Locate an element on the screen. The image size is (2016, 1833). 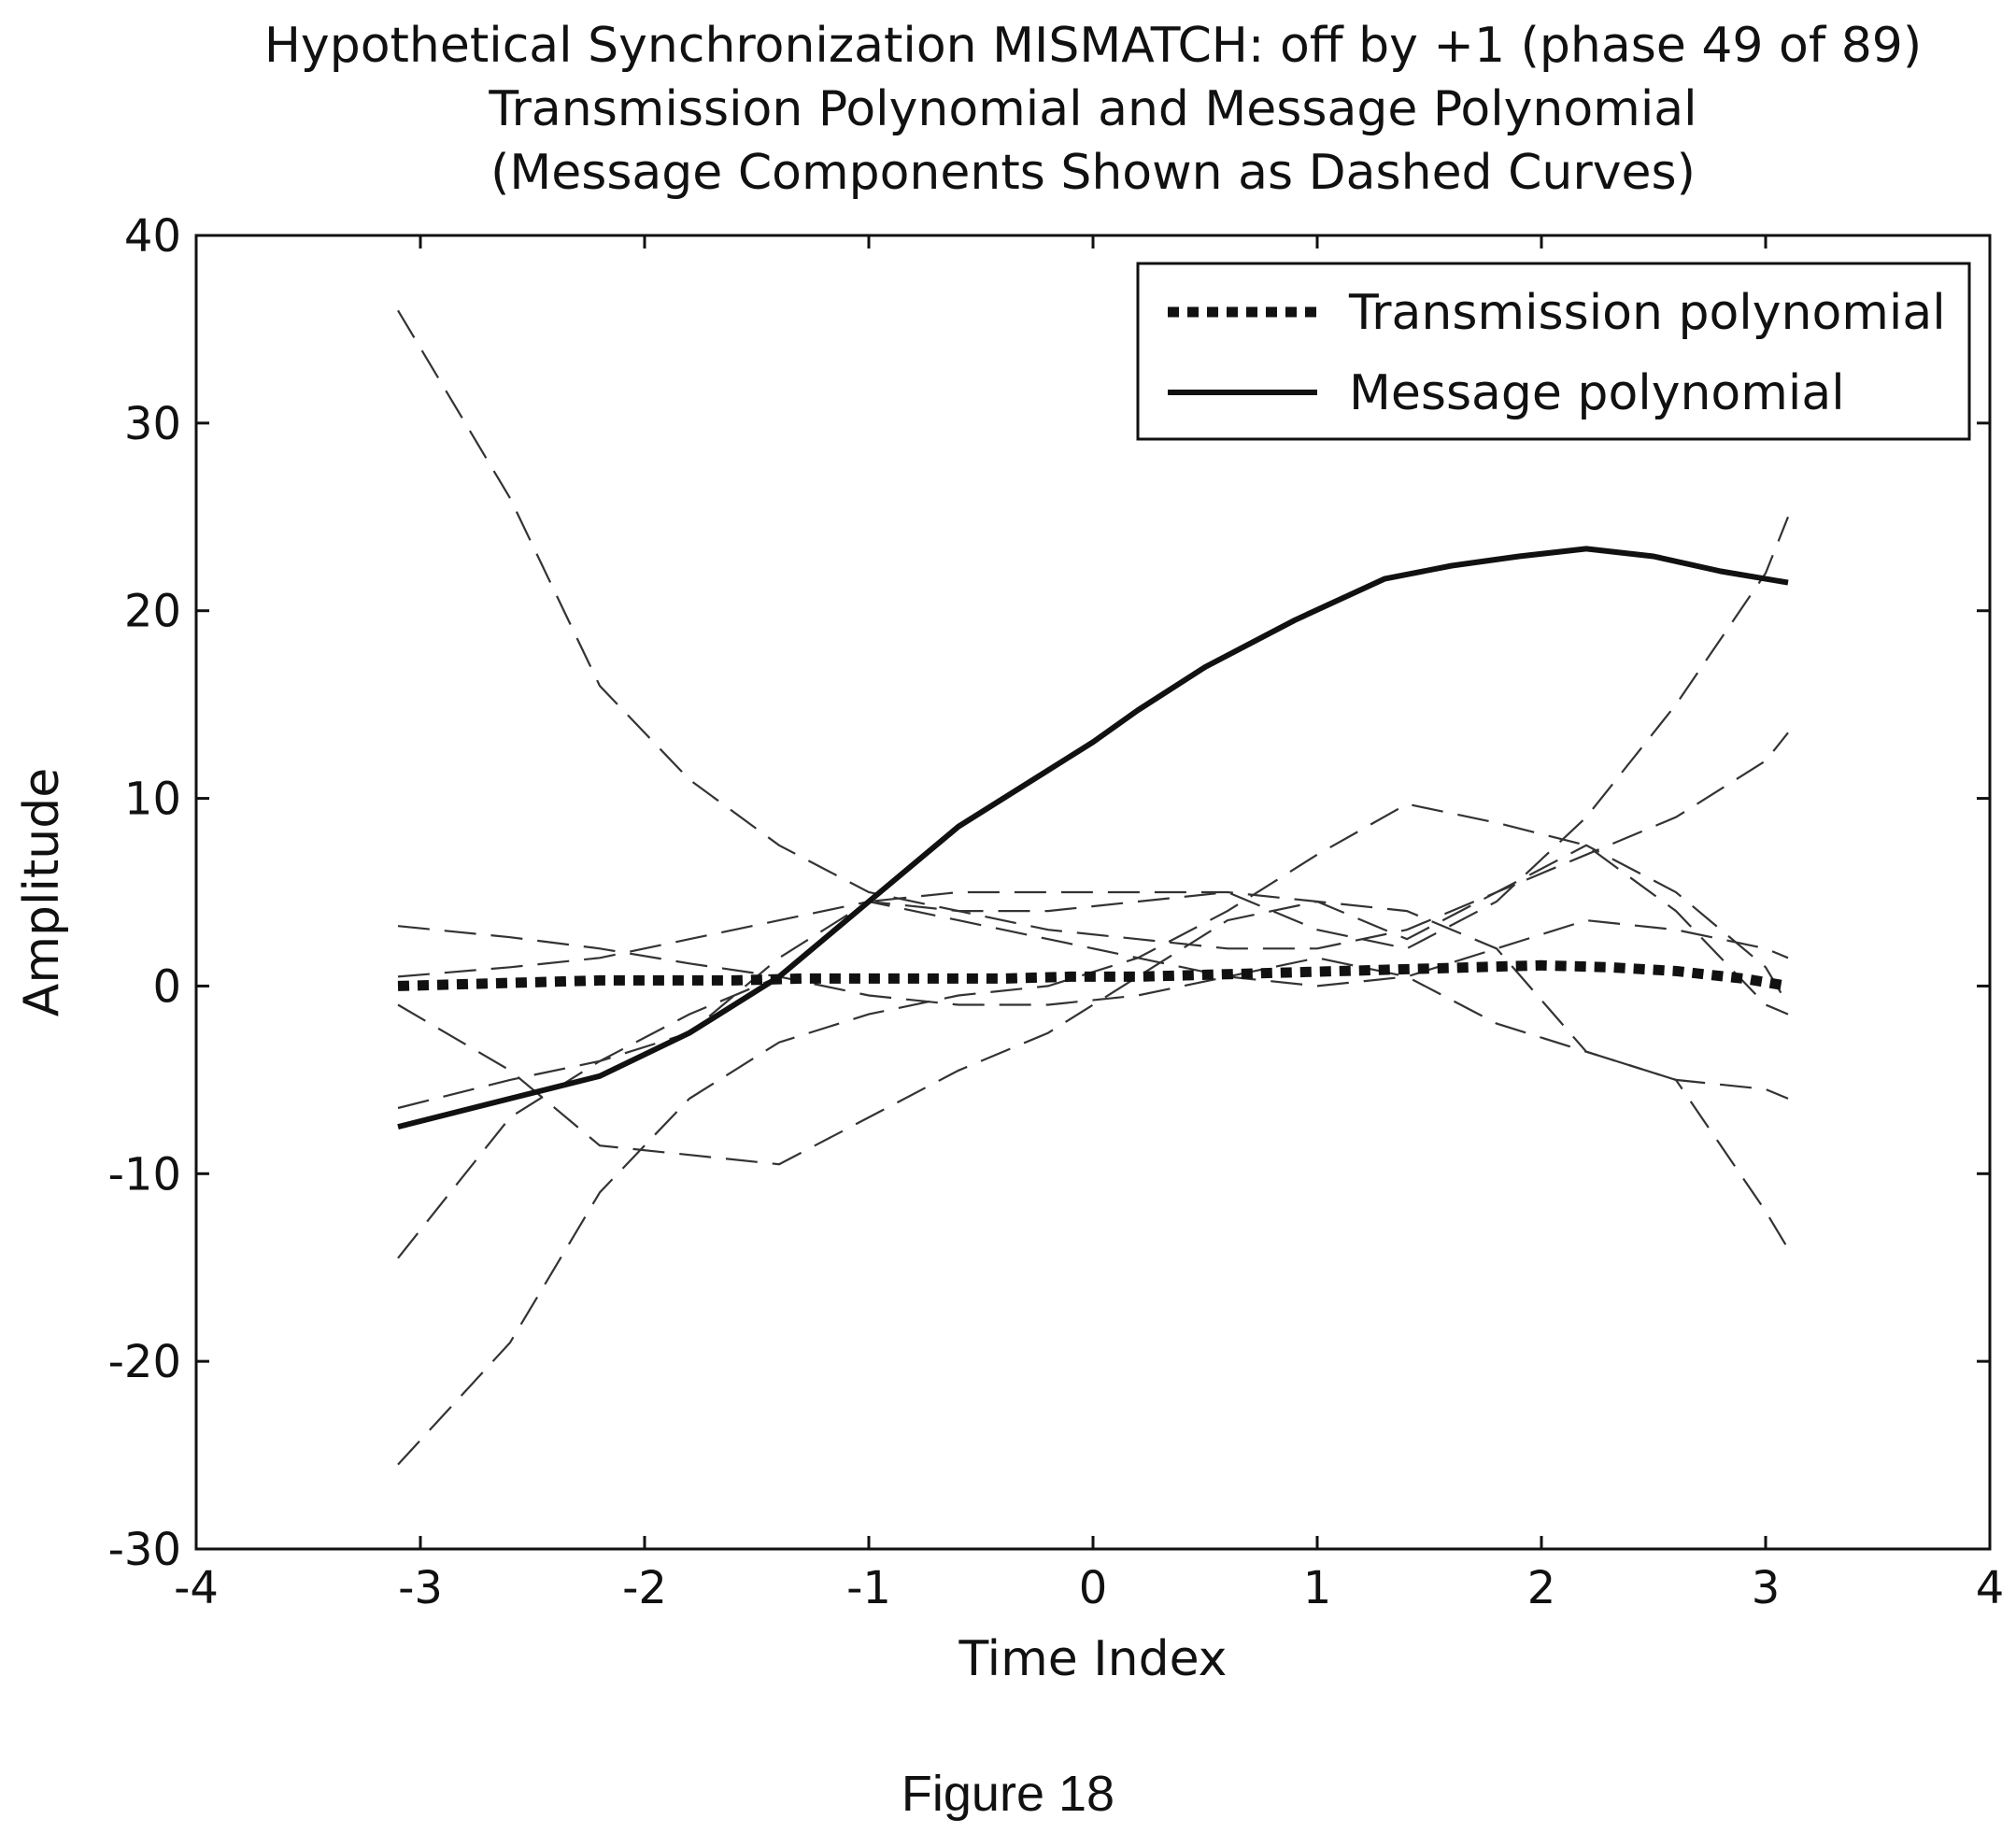
x-tick-label: 0 is located at coordinates (1093, 1588).